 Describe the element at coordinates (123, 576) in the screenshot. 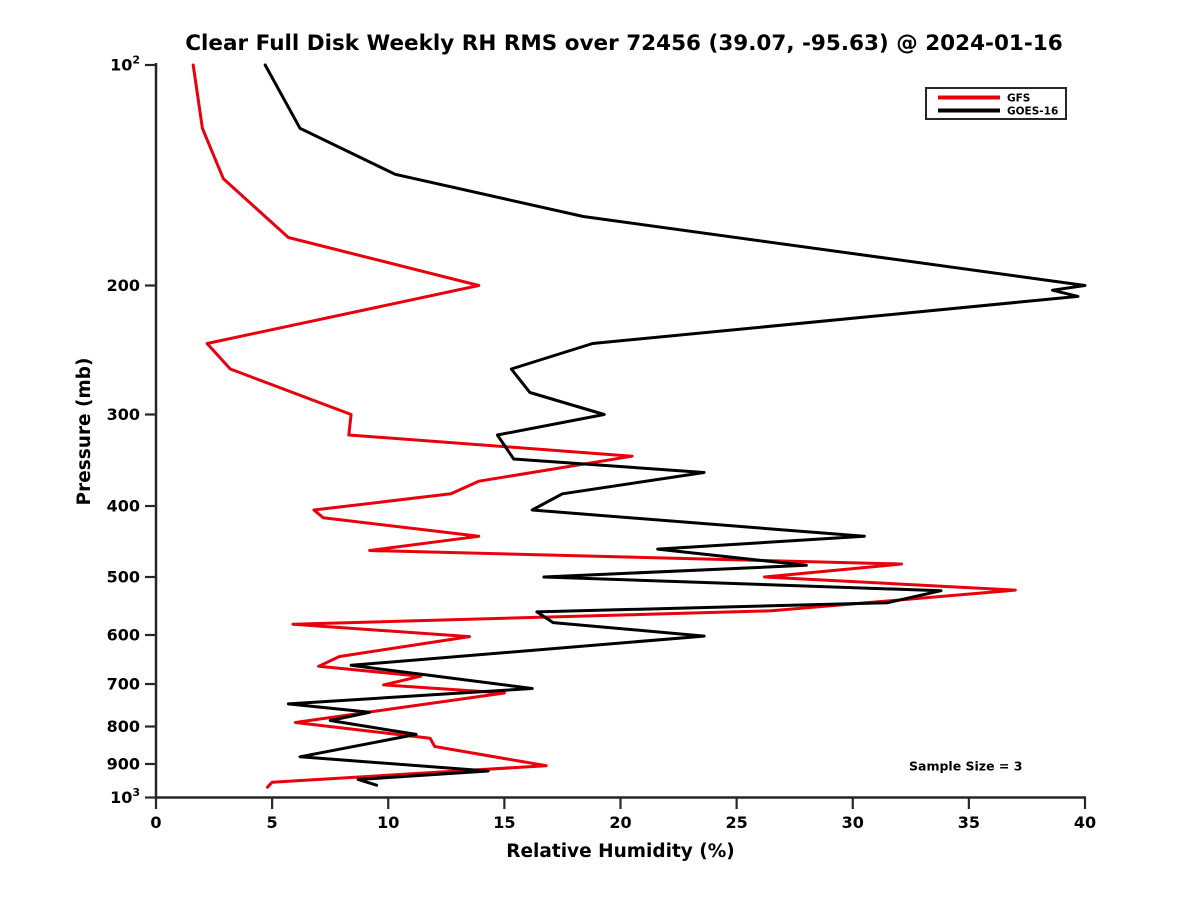

I see `y-tick-label-500: 500` at that location.